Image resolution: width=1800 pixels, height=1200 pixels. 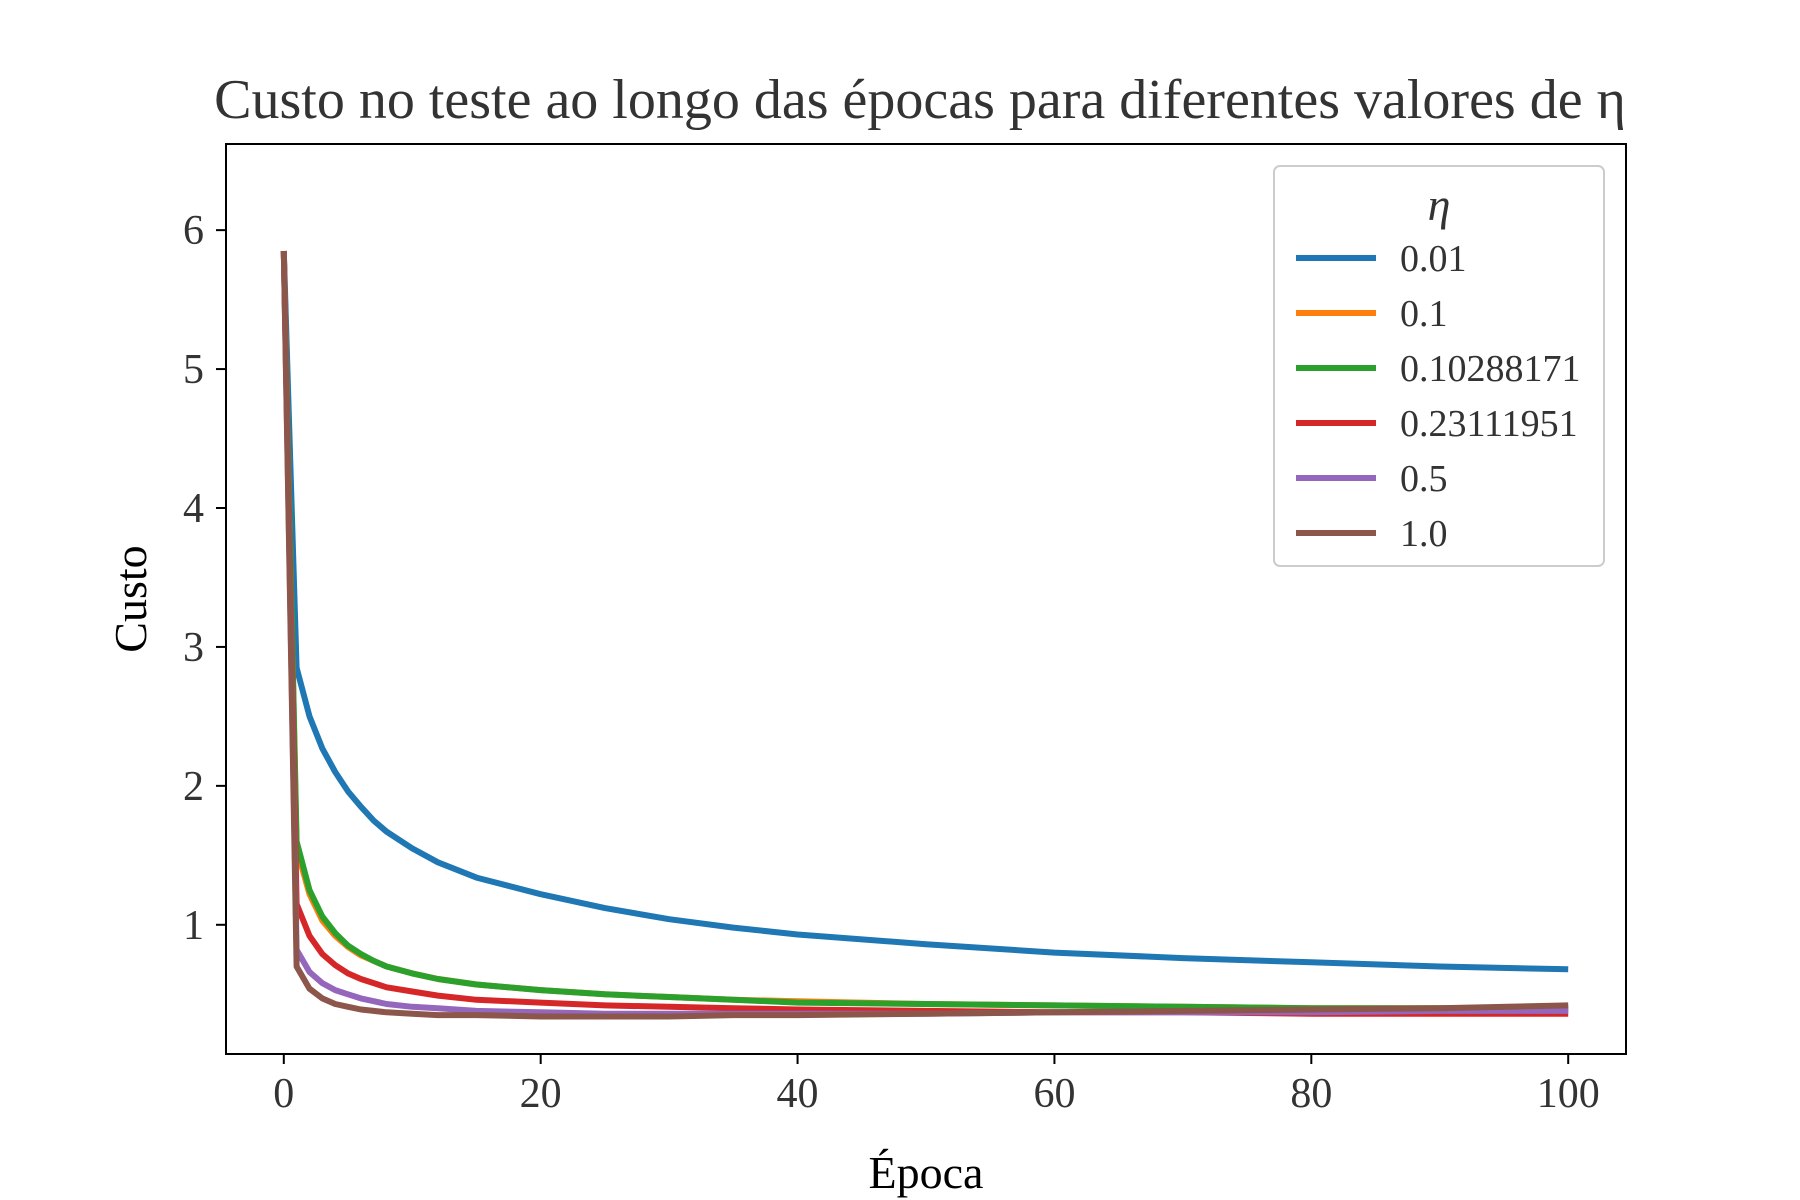 I want to click on legend-box, so click(x=1439, y=366).